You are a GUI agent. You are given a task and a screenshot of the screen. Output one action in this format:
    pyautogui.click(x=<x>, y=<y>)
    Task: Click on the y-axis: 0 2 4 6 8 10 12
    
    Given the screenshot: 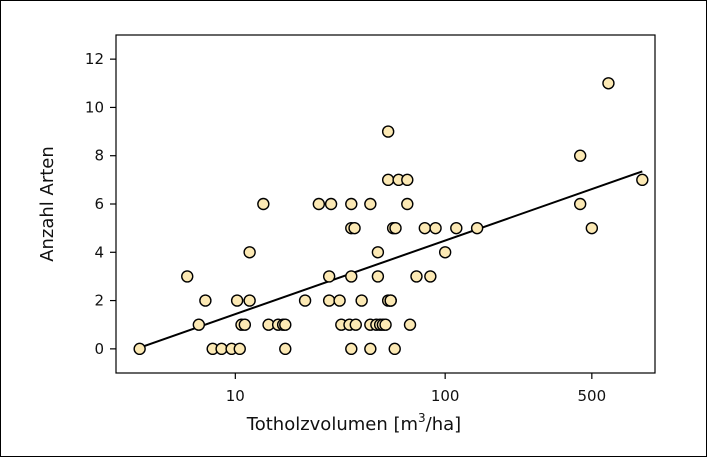 What is the action you would take?
    pyautogui.click(x=100, y=204)
    